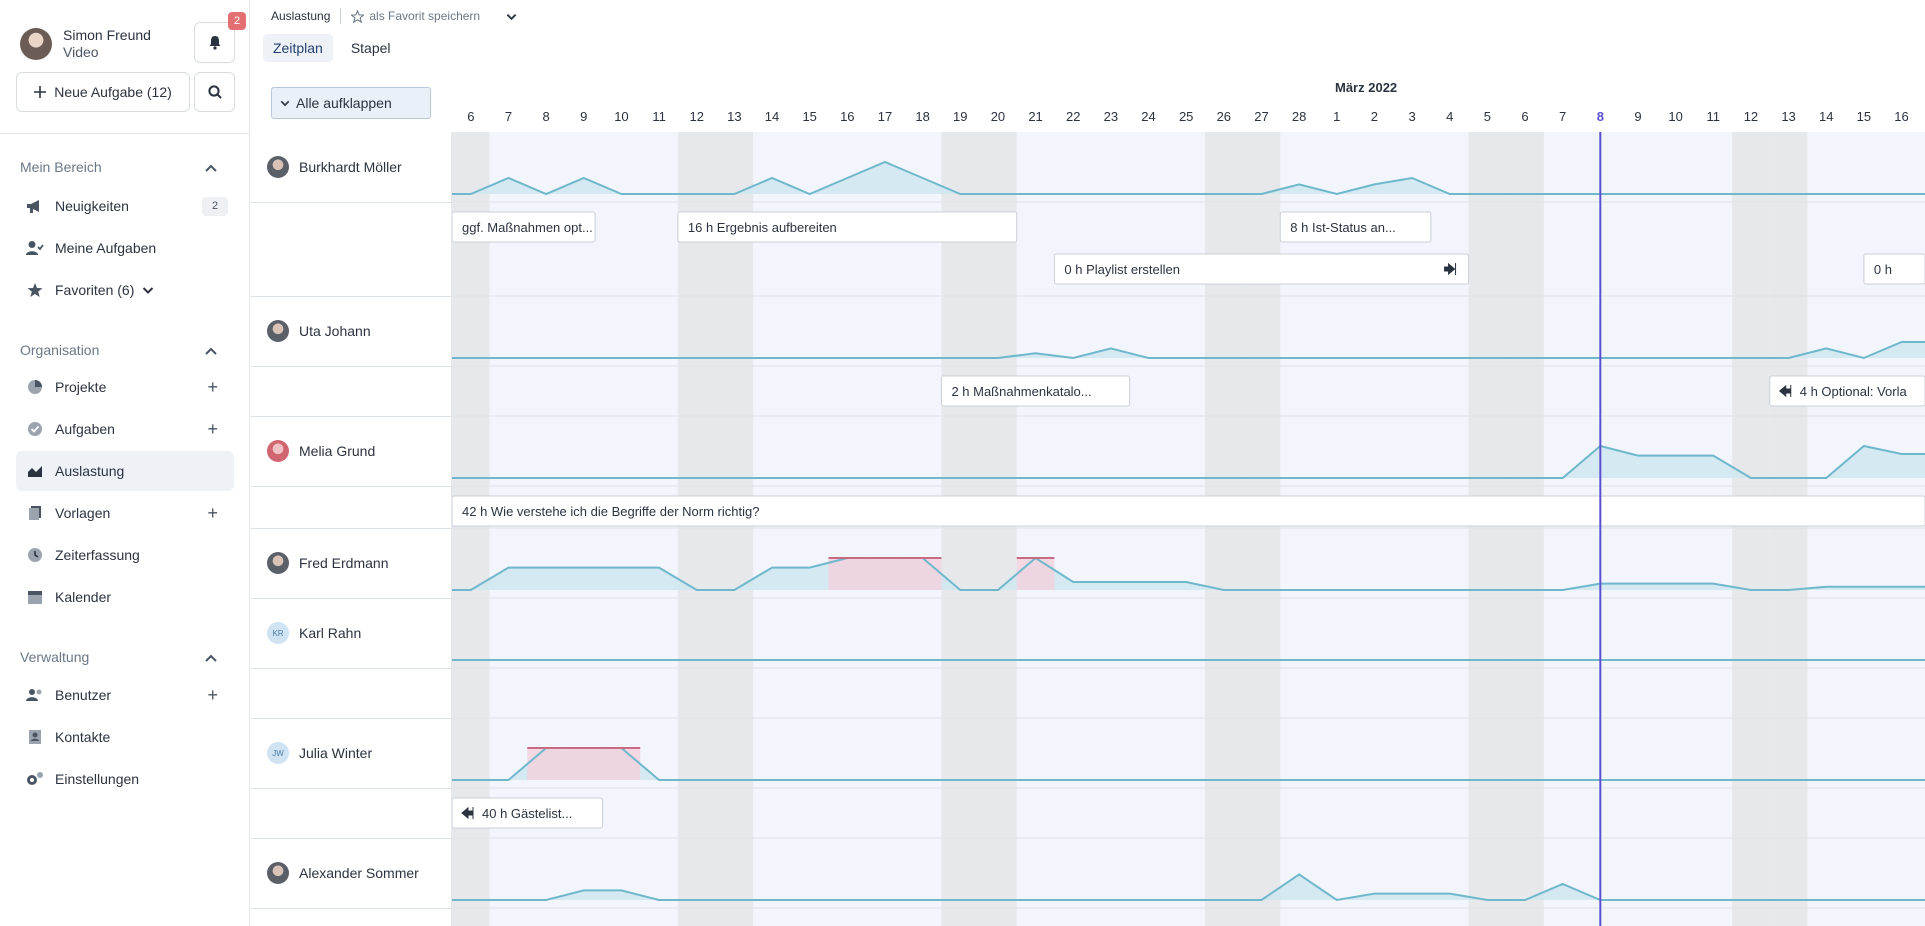 This screenshot has width=1925, height=926. I want to click on star-icon, so click(35, 290).